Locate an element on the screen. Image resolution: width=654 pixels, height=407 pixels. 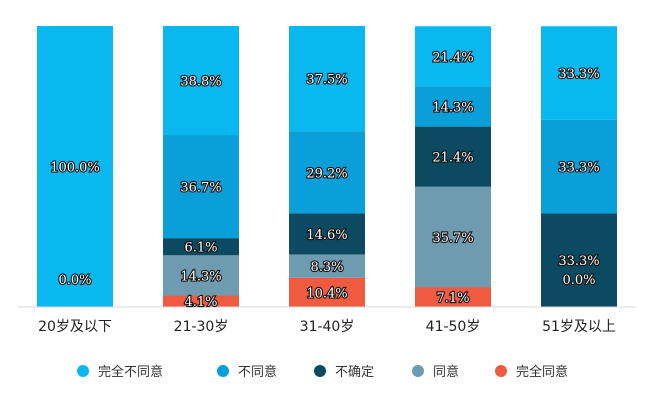
data-label: 6.1% is located at coordinates (200, 248).